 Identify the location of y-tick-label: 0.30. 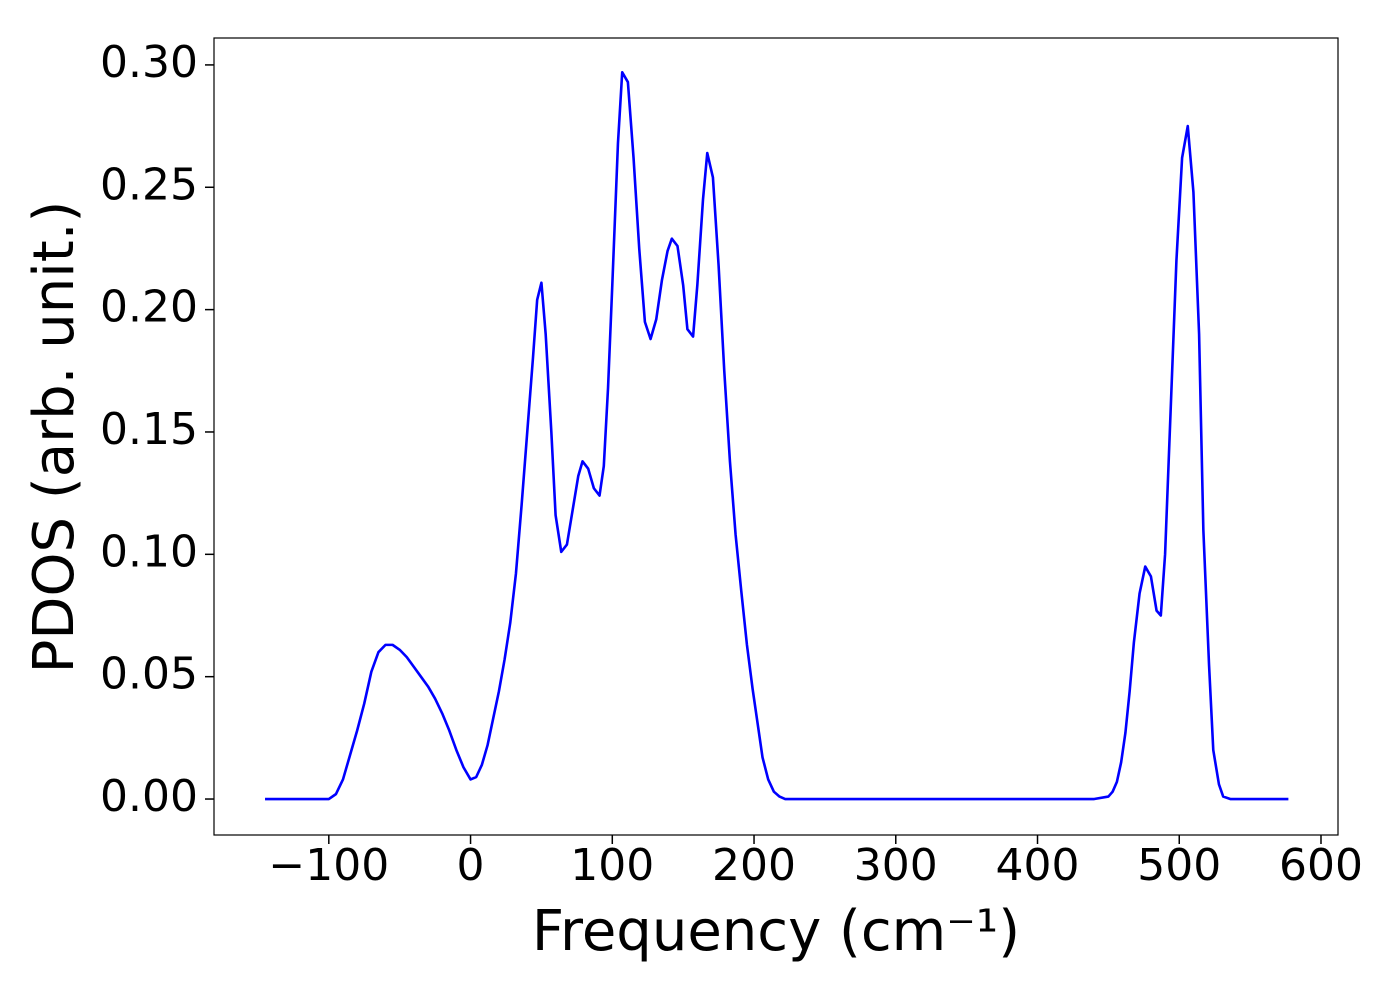
(149, 62).